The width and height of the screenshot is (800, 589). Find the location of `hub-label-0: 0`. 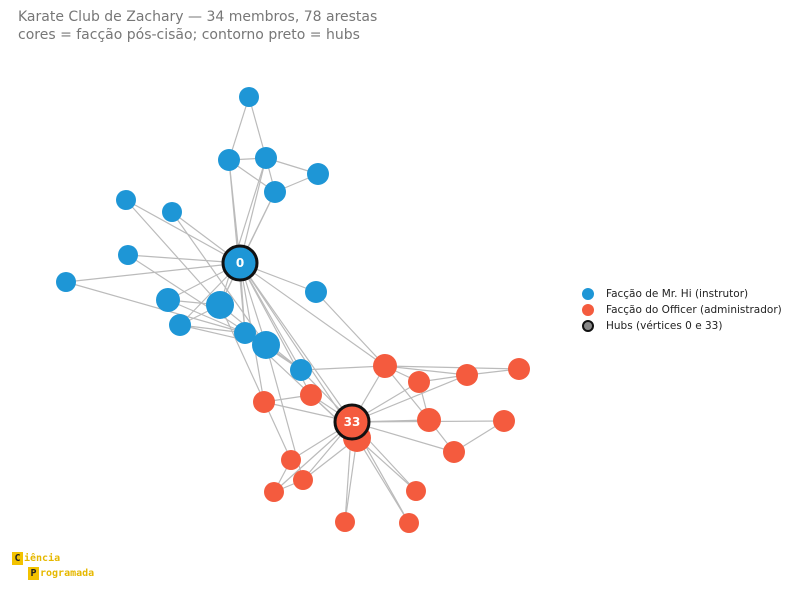

hub-label-0: 0 is located at coordinates (240, 263).